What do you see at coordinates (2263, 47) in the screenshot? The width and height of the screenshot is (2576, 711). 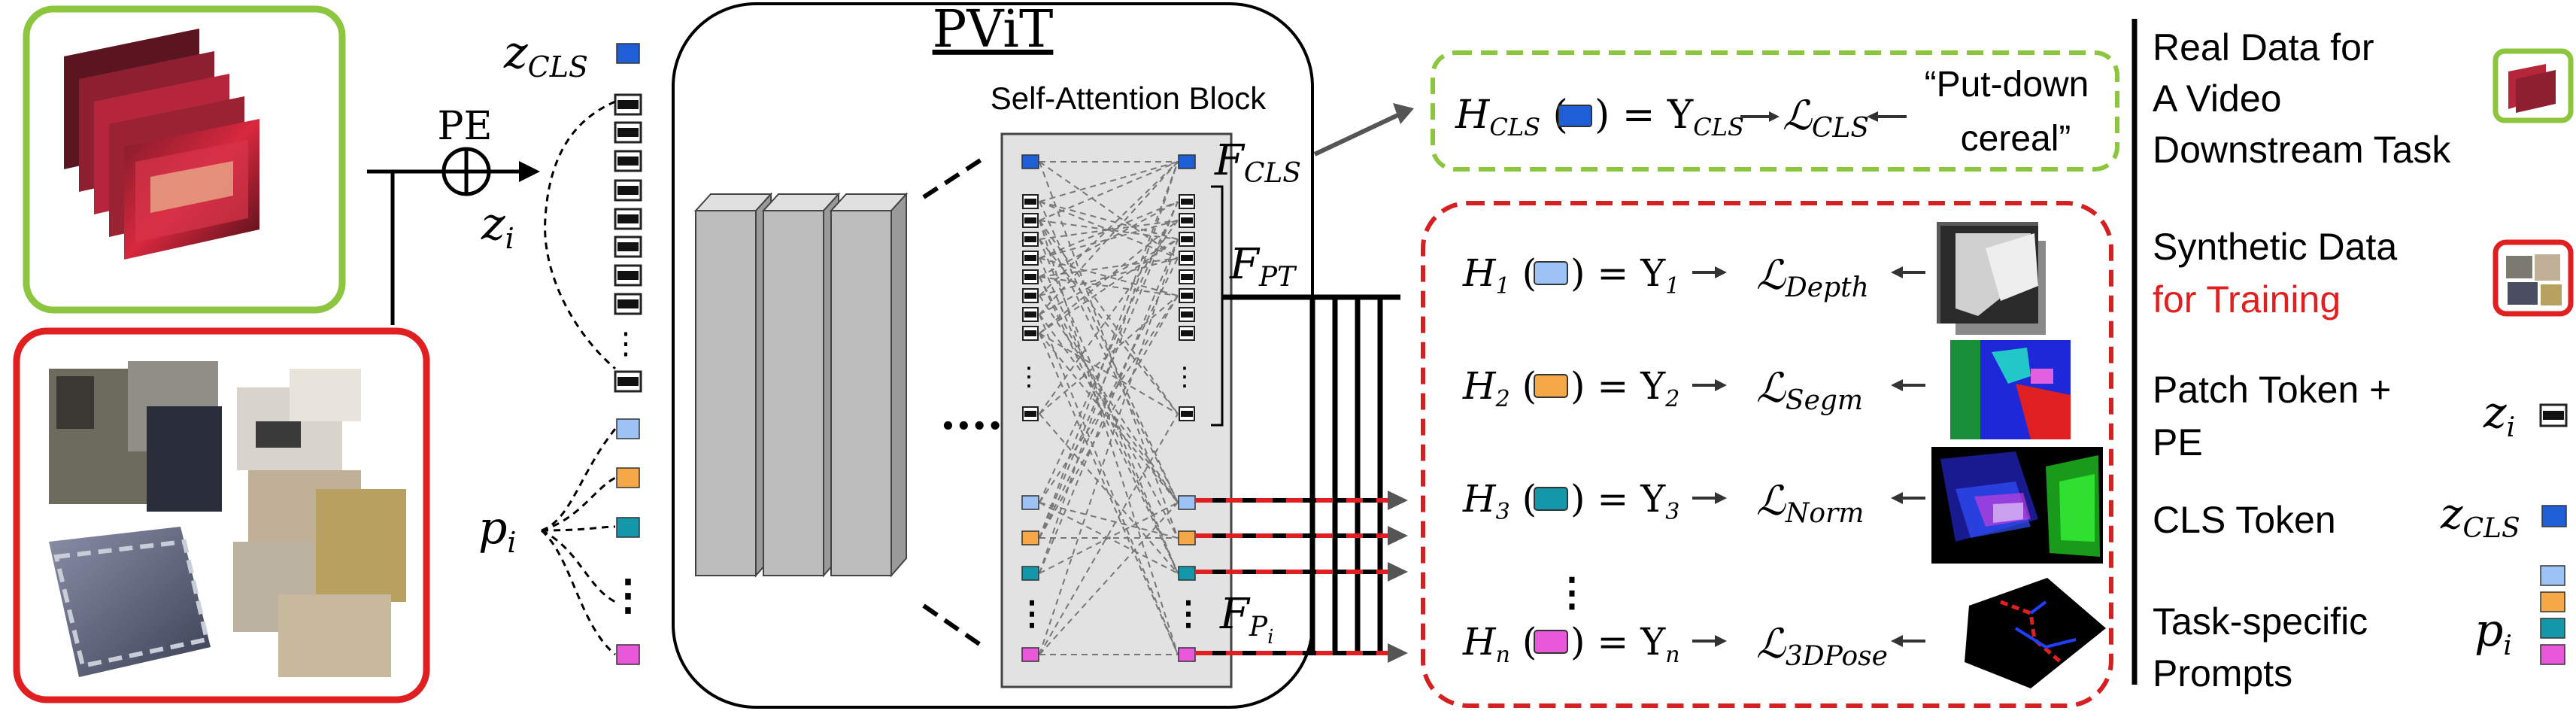 I see `legend-real-line1: Real Data for` at bounding box center [2263, 47].